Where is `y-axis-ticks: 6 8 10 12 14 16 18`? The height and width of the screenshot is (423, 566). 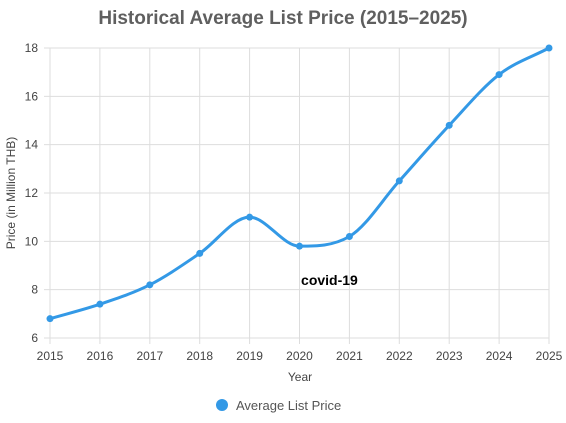 y-axis-ticks: 6 8 10 12 14 16 18 is located at coordinates (37, 193).